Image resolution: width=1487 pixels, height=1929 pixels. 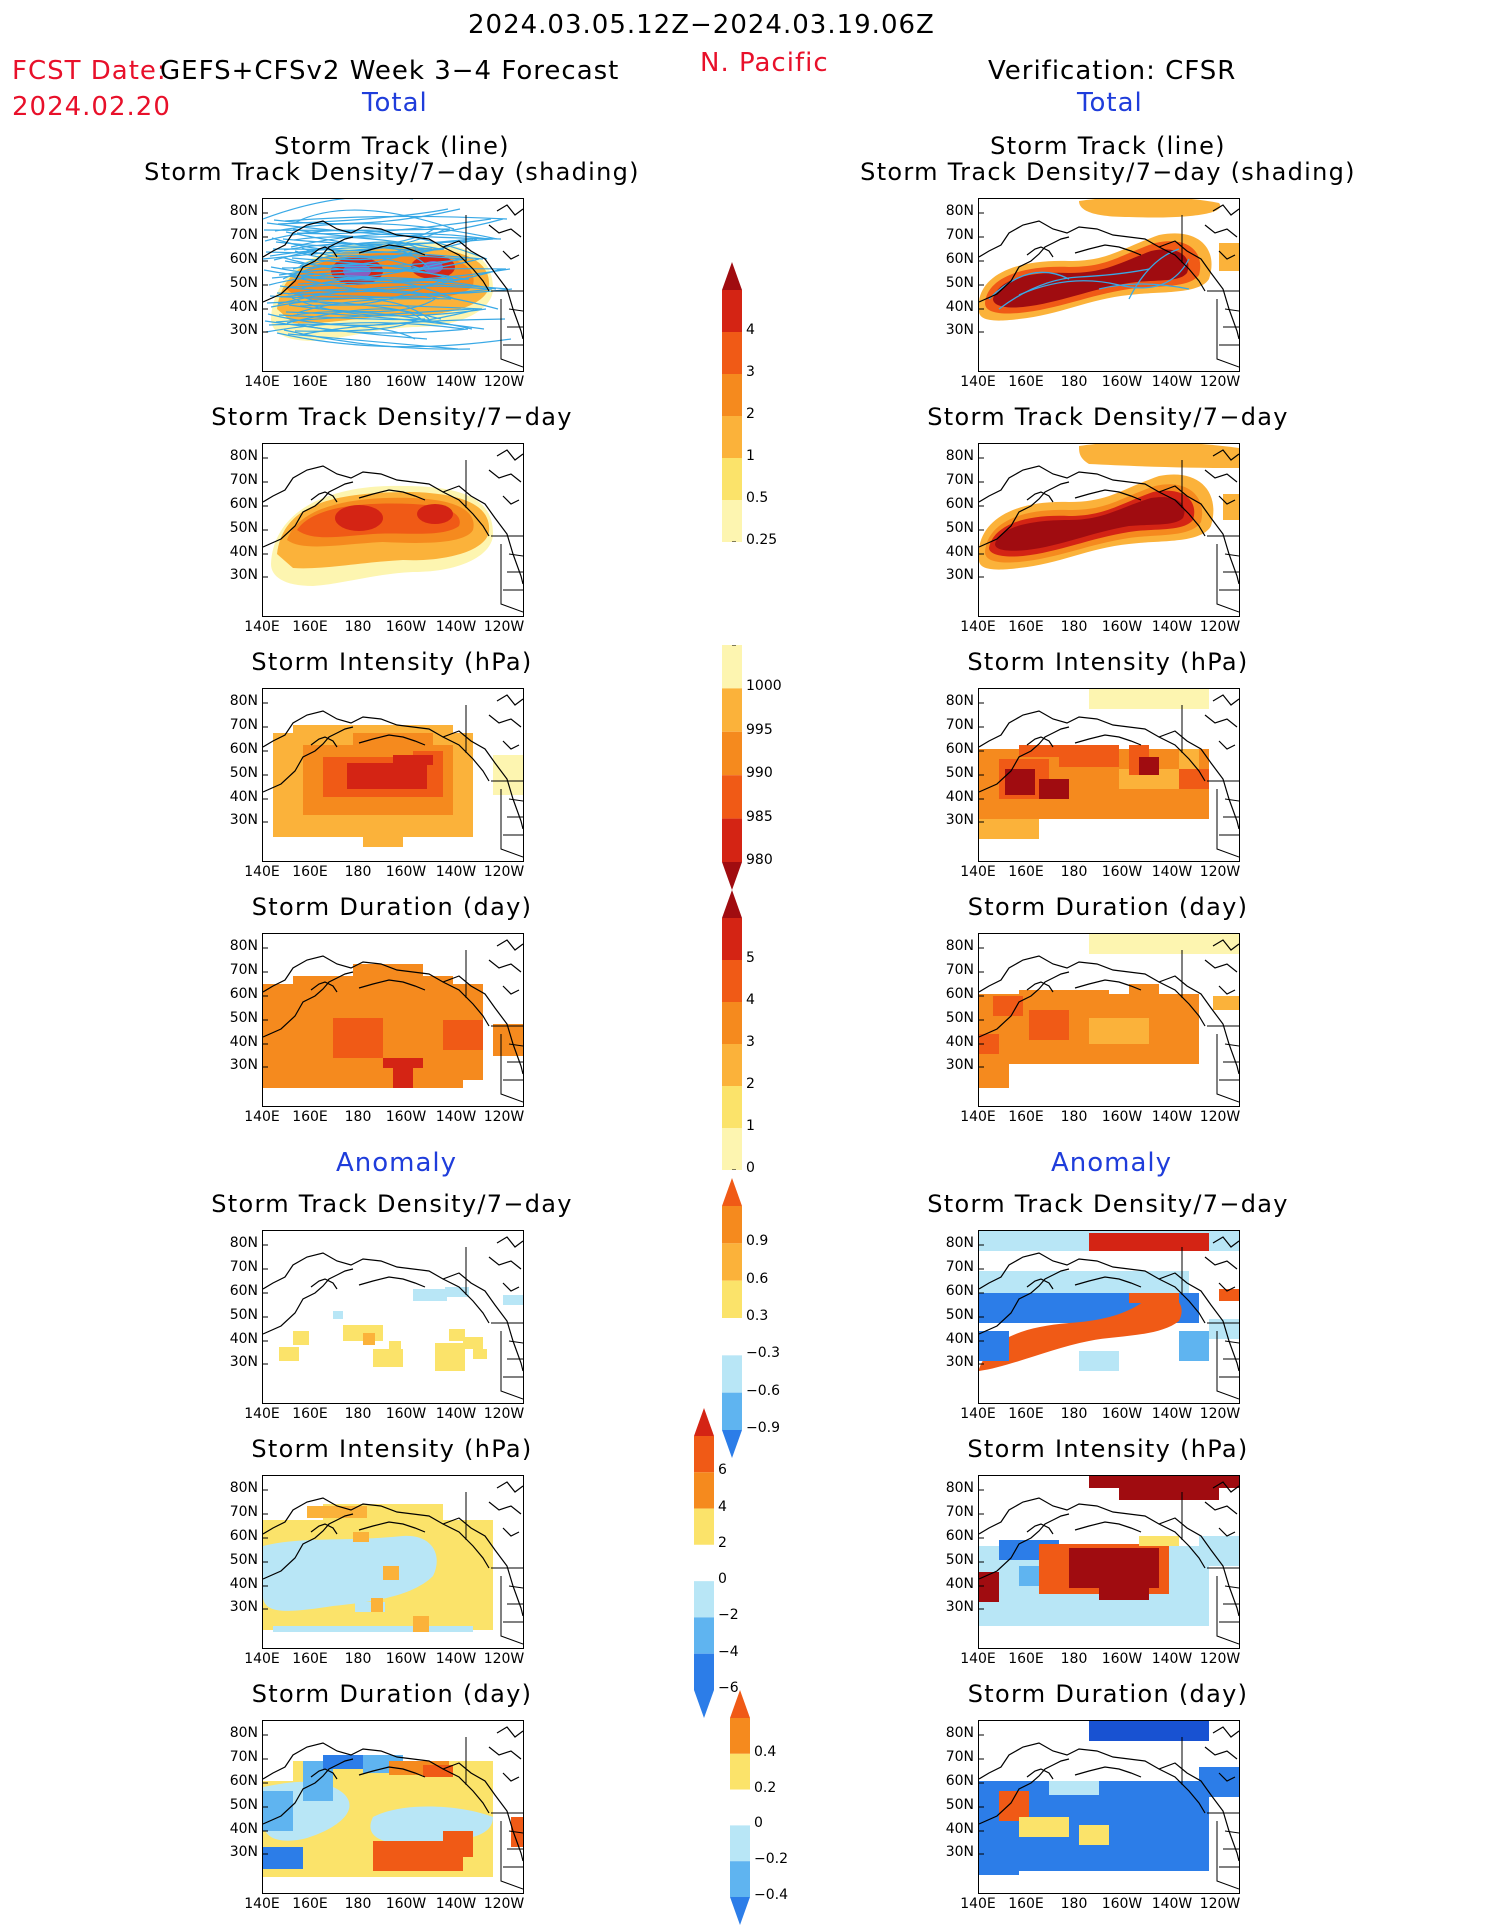 I want to click on colorbar-tick-label: −0.9, so click(x=763, y=1428).